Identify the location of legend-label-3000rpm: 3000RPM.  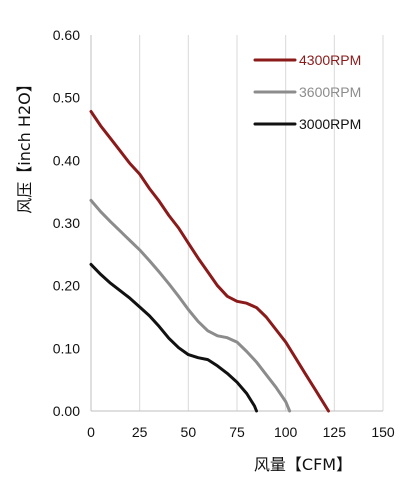
(330, 124).